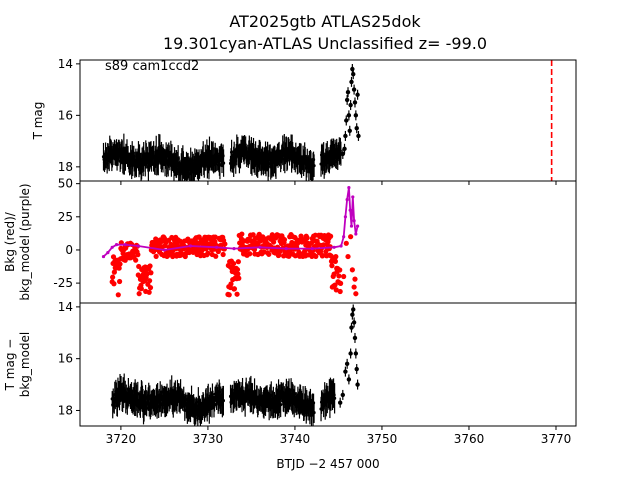  Describe the element at coordinates (230, 242) in the screenshot. I see `plot-area` at that location.